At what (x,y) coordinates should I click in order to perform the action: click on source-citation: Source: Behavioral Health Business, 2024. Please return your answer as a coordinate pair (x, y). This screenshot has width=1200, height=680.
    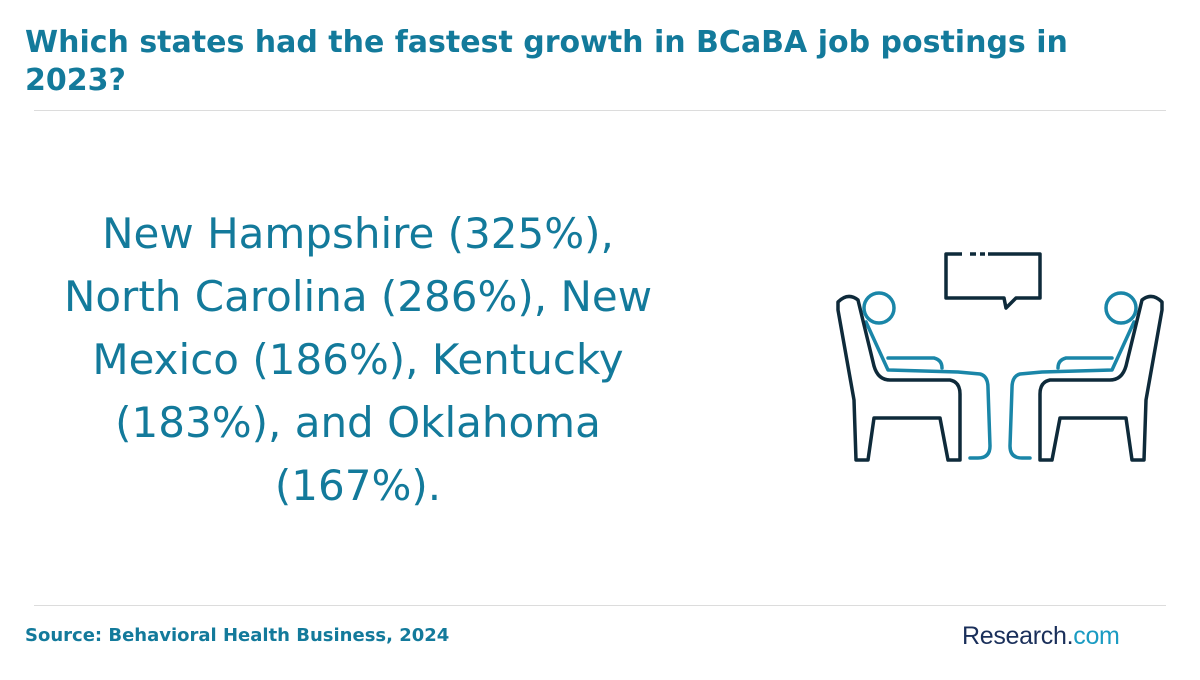
    Looking at the image, I should click on (237, 635).